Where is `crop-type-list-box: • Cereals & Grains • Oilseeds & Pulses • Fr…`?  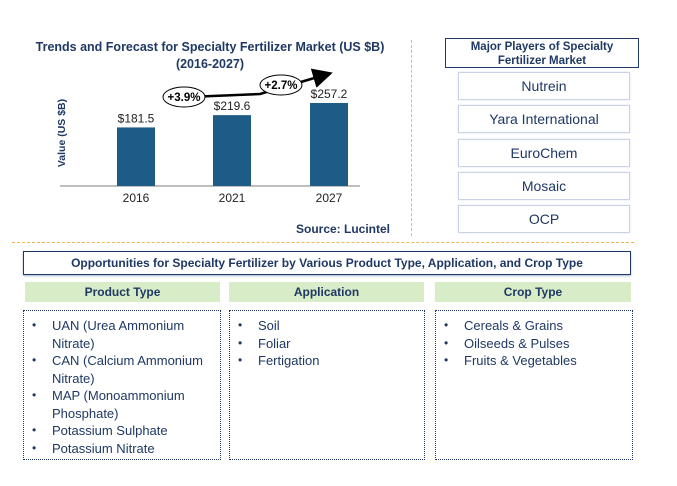 crop-type-list-box: • Cereals & Grains • Oilseeds & Pulses • Fr… is located at coordinates (534, 385).